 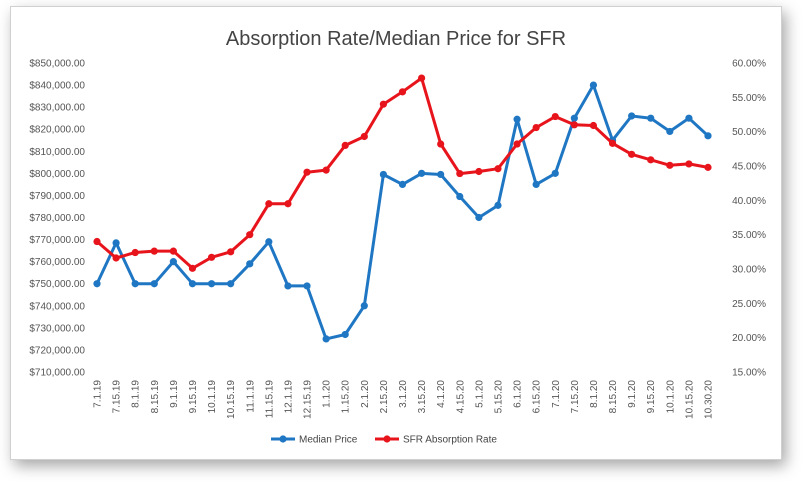 I want to click on x-tick-label: 8.15.20, so click(x=613, y=397).